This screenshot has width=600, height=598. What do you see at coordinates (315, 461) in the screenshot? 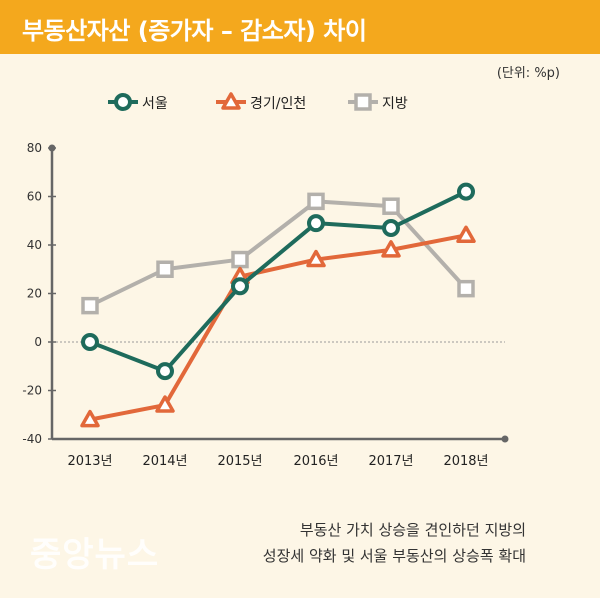
I see `x-tick-label: 2016년` at bounding box center [315, 461].